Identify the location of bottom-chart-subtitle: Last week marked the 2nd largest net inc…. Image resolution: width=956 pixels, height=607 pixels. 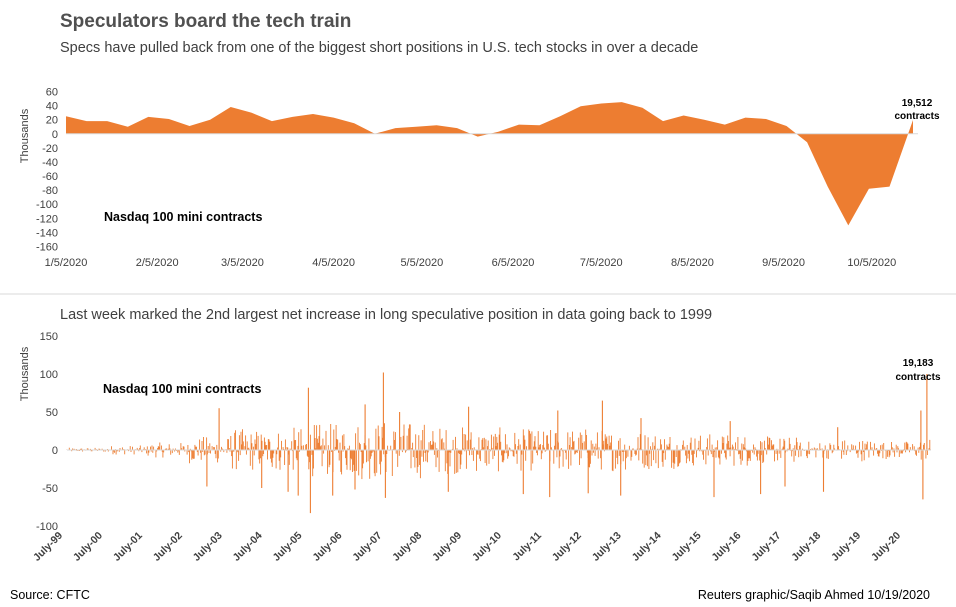
(386, 315).